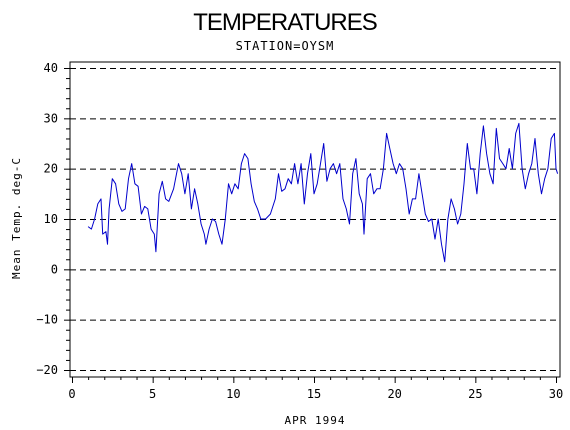 Image resolution: width=570 pixels, height=430 pixels. Describe the element at coordinates (315, 420) in the screenshot. I see `x-axis-label: APR 1994` at that location.